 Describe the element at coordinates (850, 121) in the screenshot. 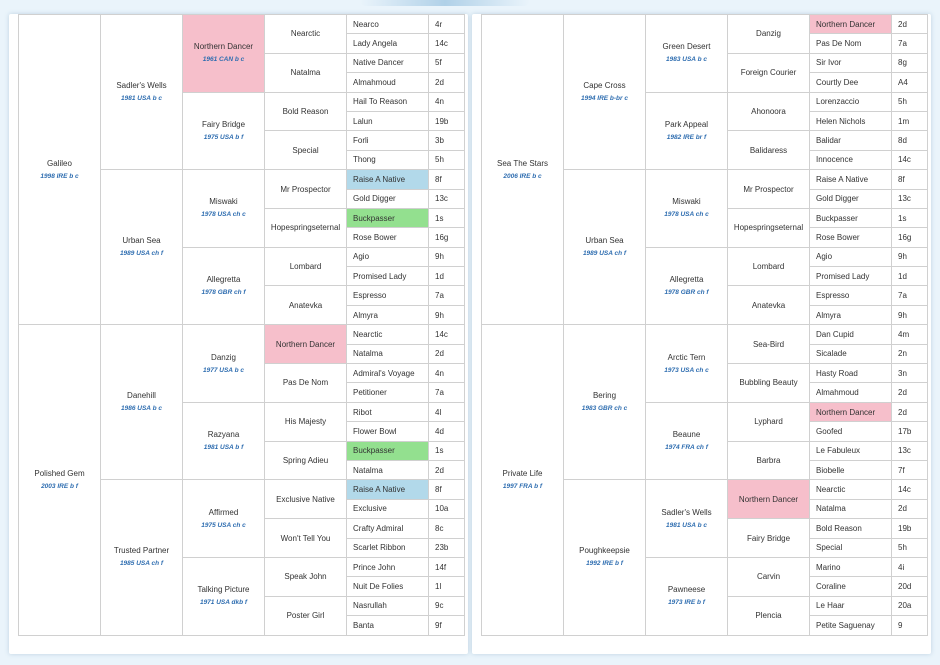

I see `horse-gen5: Helen Nichols` at that location.